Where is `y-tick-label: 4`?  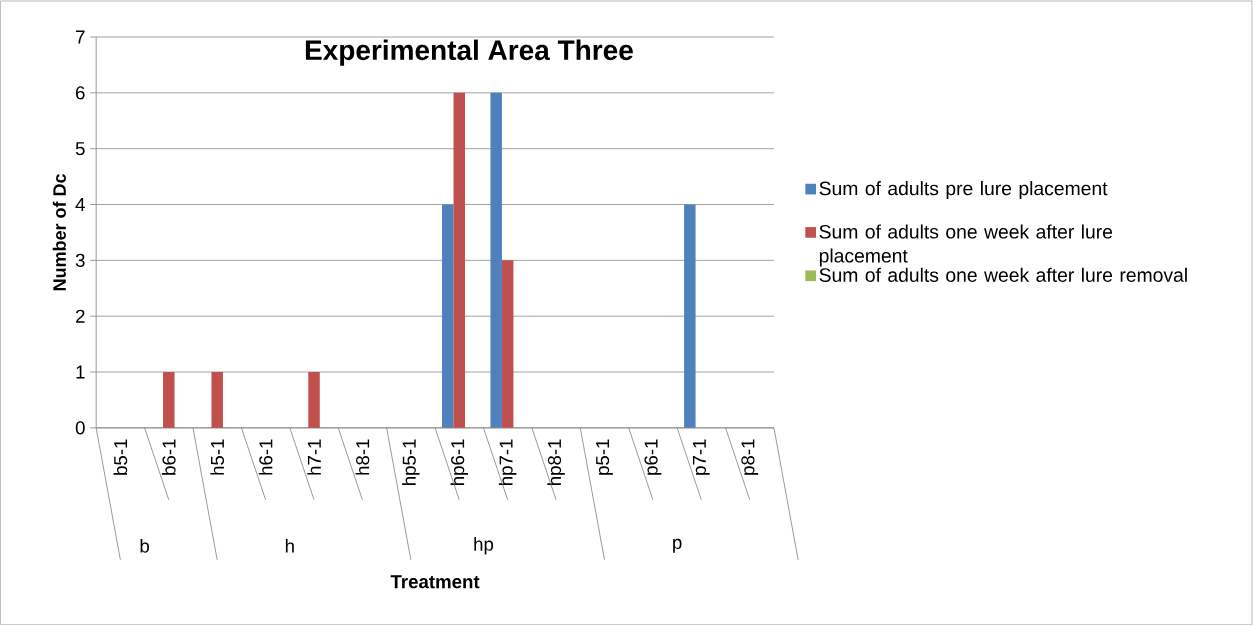 y-tick-label: 4 is located at coordinates (80, 204).